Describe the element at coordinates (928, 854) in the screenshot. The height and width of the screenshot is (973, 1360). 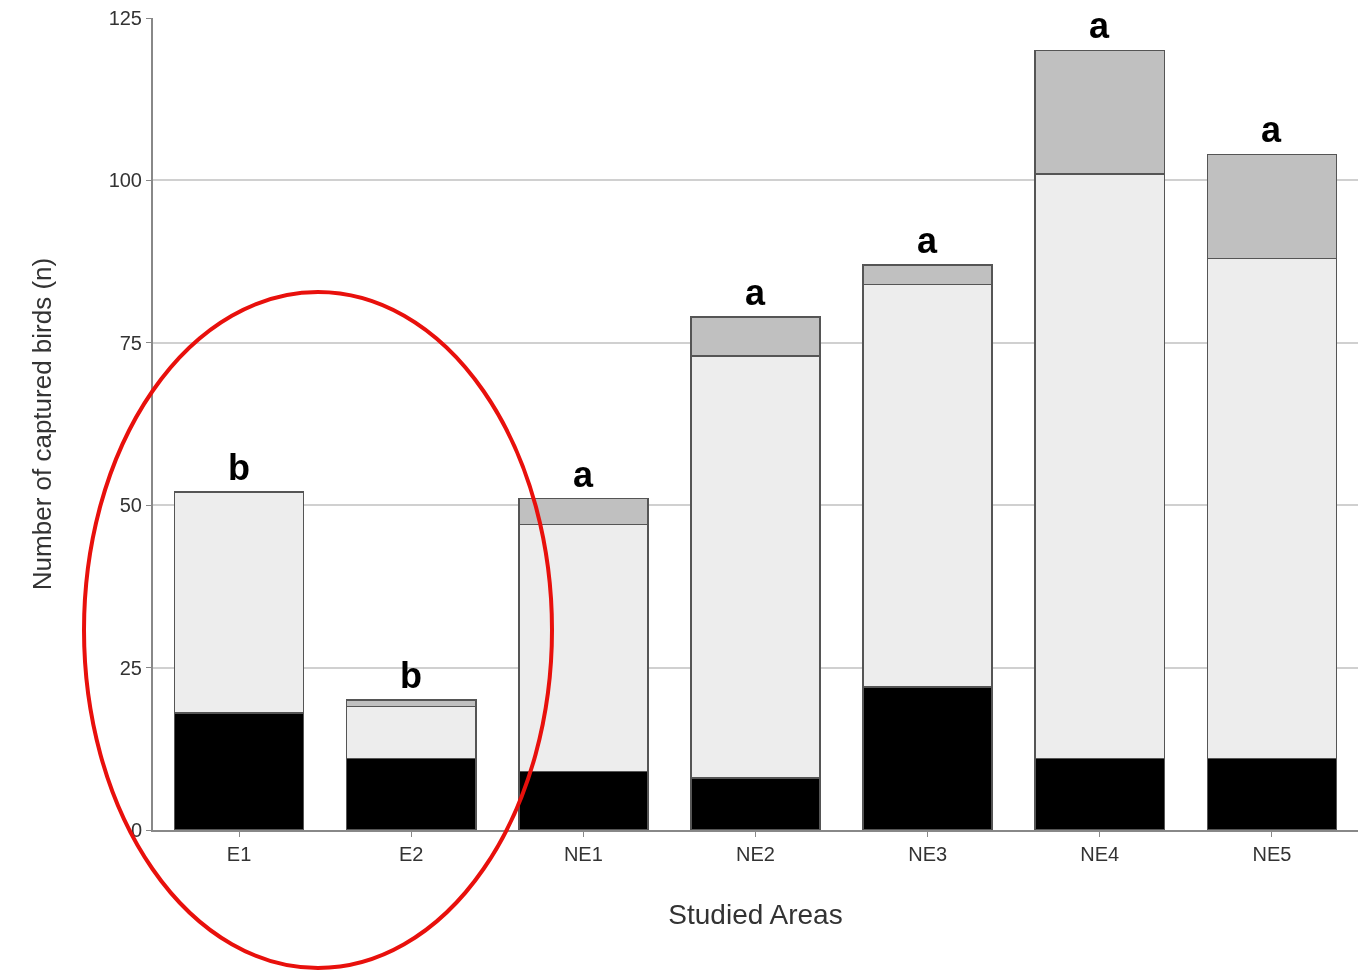
I see `x-tick-label: NE3` at that location.